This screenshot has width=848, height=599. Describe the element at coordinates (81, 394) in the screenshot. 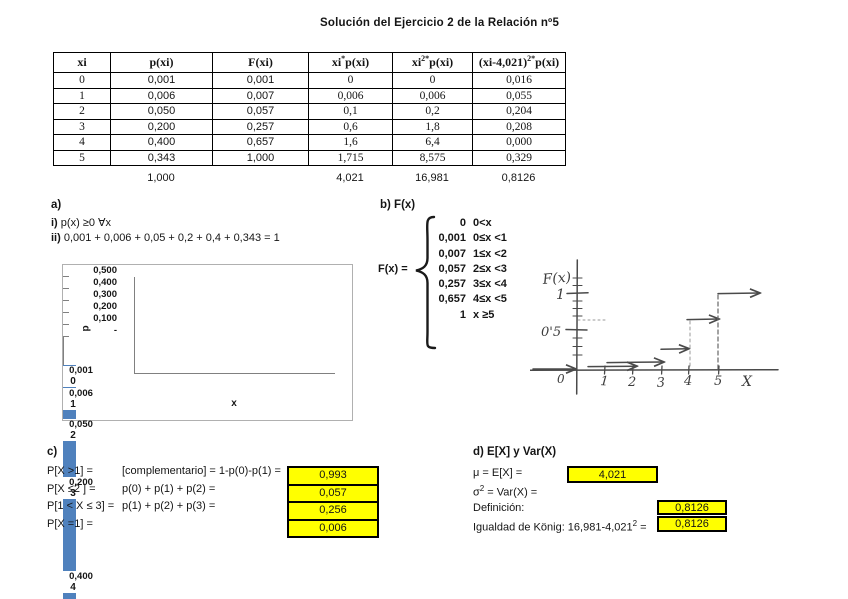

I see `bar-value-label: 0,006` at that location.